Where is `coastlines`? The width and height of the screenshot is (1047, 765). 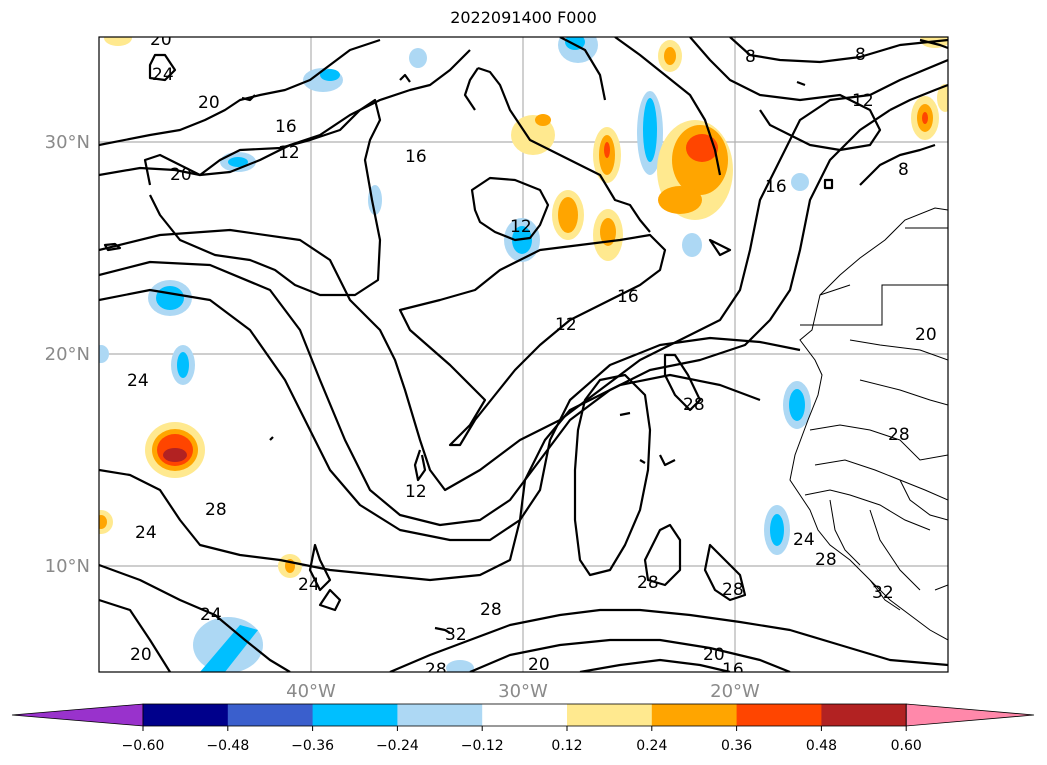
coastlines is located at coordinates (868, 424).